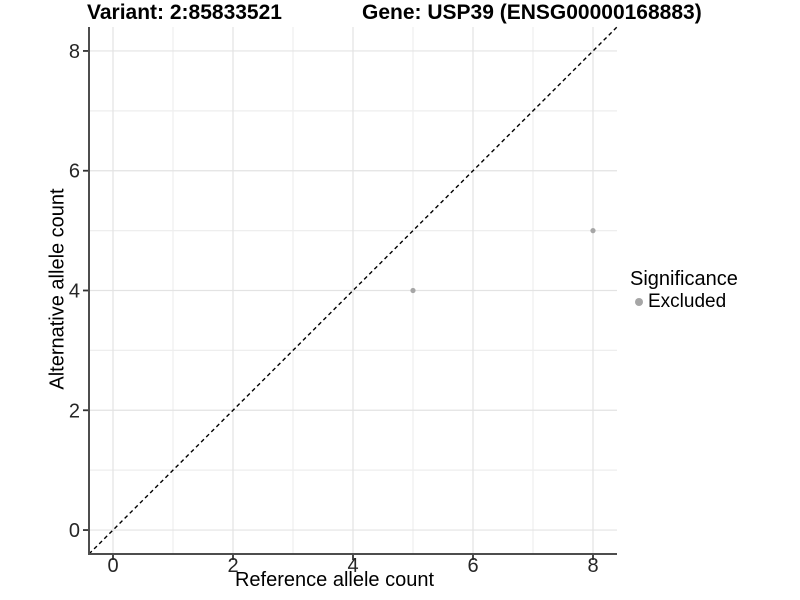 This screenshot has height=600, width=800. What do you see at coordinates (592, 566) in the screenshot?
I see `x-tick-label: 8` at bounding box center [592, 566].